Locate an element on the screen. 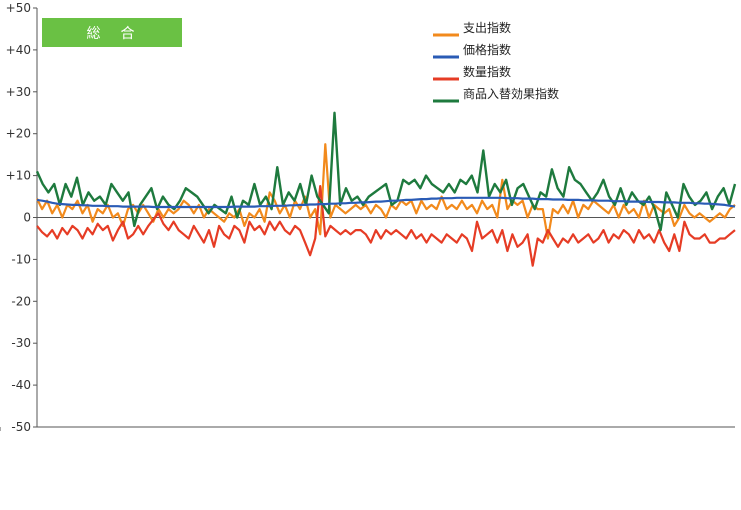 This screenshot has width=741, height=510. y-tick-label: -20 is located at coordinates (21, 301).